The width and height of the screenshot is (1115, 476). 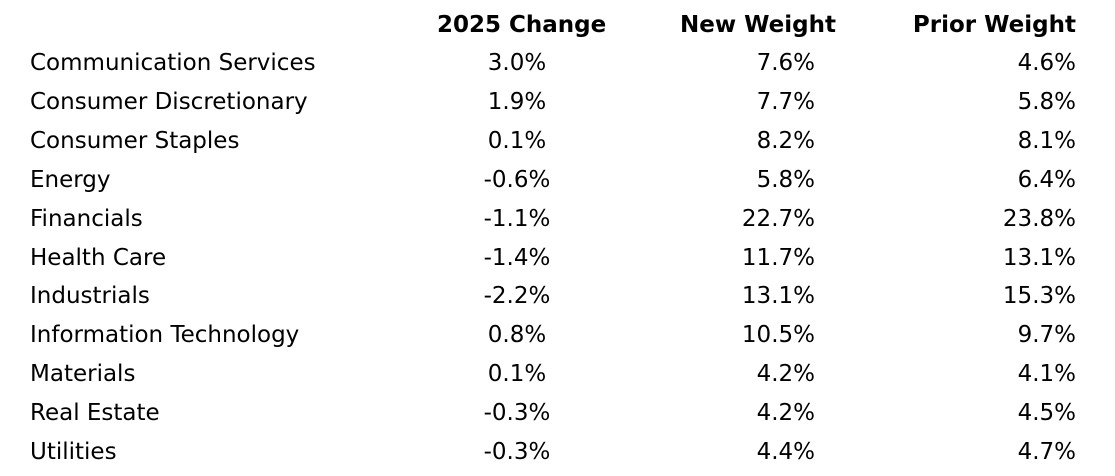 What do you see at coordinates (778, 296) in the screenshot?
I see `new-weight-value: 13.1%` at bounding box center [778, 296].